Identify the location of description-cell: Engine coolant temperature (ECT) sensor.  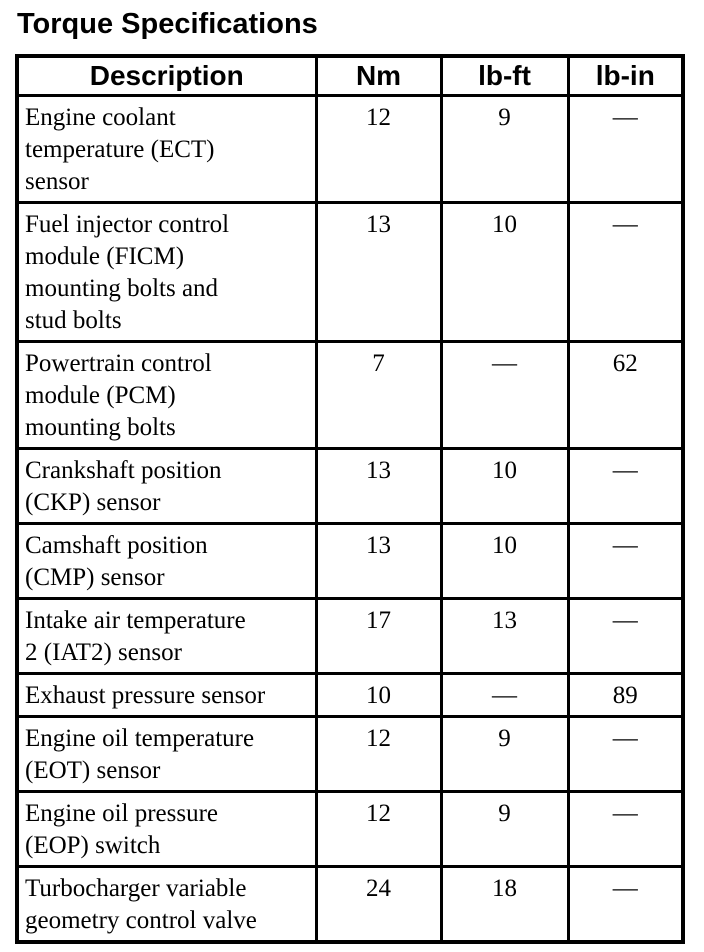
(166, 149).